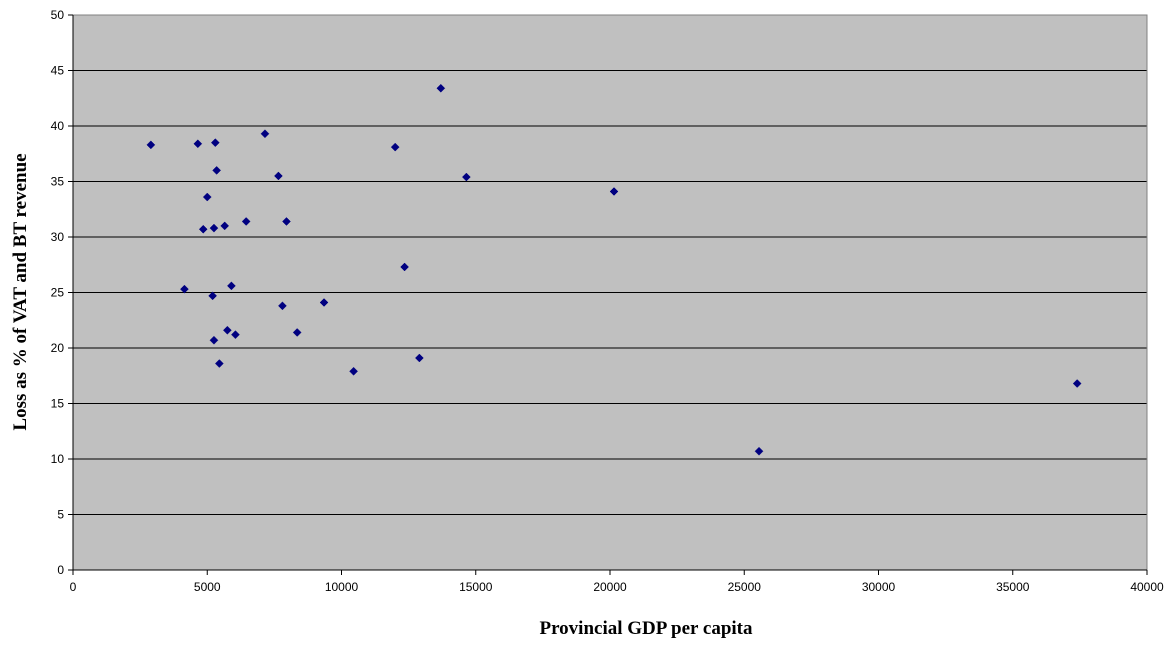 The height and width of the screenshot is (648, 1175). Describe the element at coordinates (1013, 587) in the screenshot. I see `x-tick-label: 35000` at that location.